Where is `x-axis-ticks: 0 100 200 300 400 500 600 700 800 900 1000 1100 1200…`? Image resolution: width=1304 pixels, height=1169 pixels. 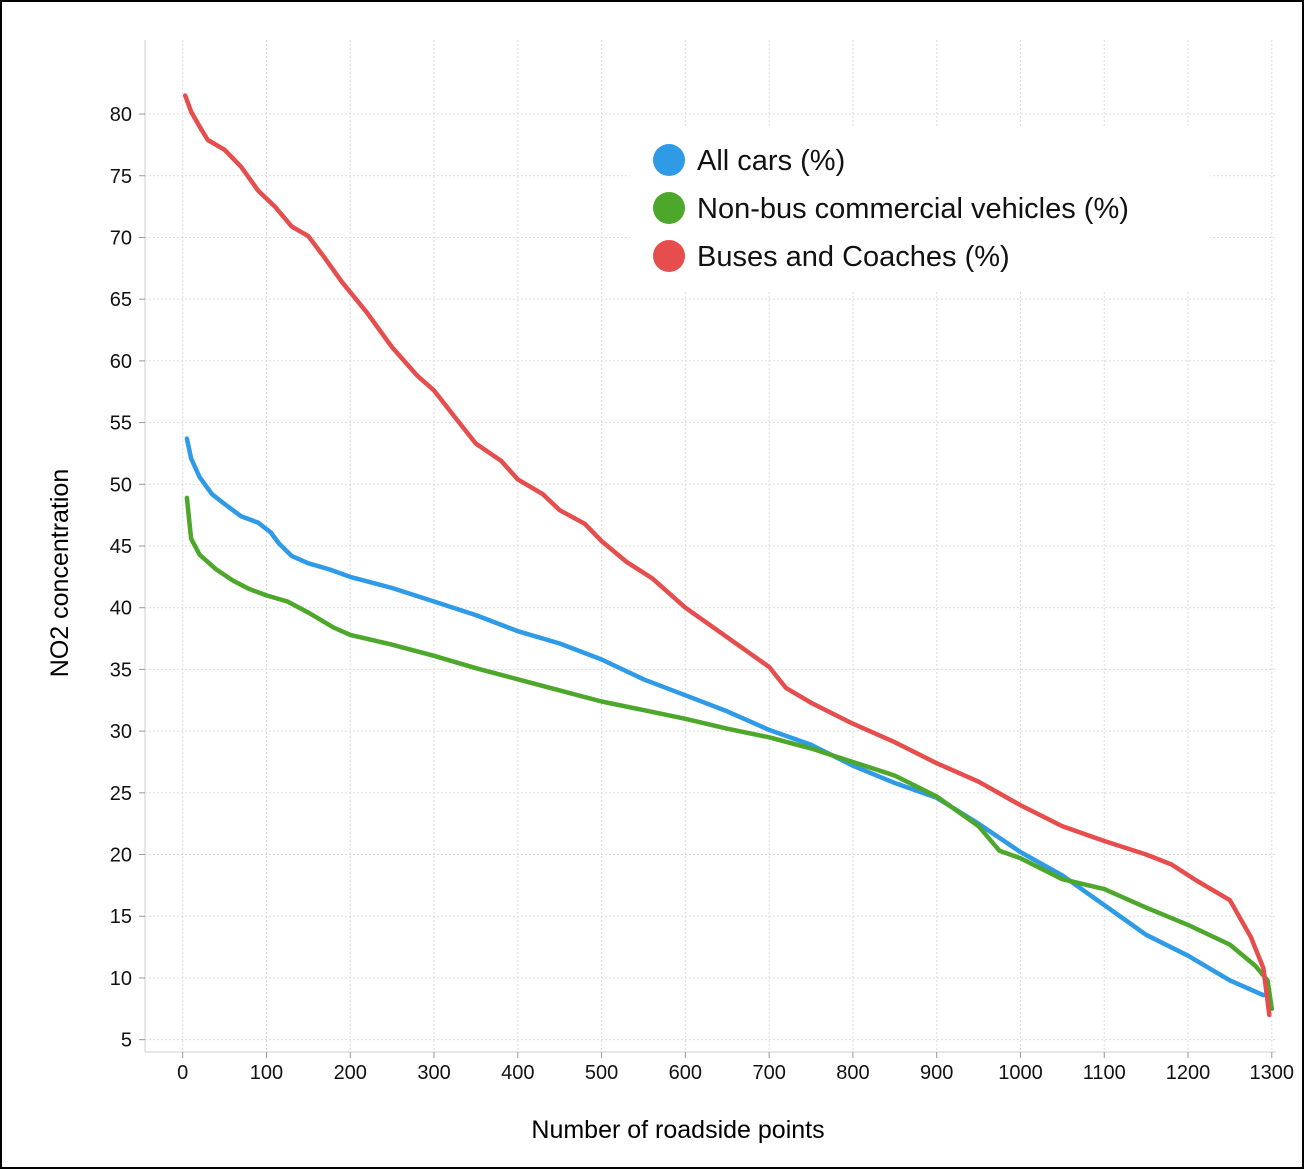 x-axis-ticks: 0 100 200 300 400 500 600 700 800 900 1000 1100 1200… is located at coordinates (735, 1073).